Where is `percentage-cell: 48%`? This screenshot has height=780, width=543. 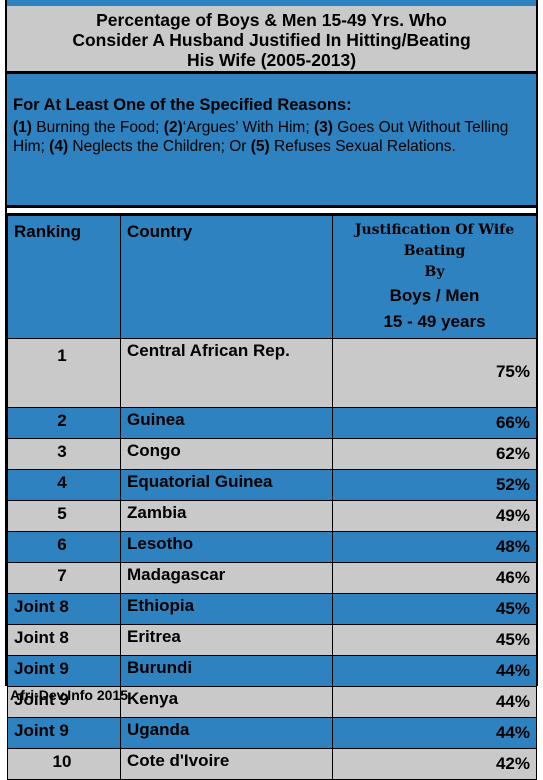 percentage-cell: 48% is located at coordinates (434, 547).